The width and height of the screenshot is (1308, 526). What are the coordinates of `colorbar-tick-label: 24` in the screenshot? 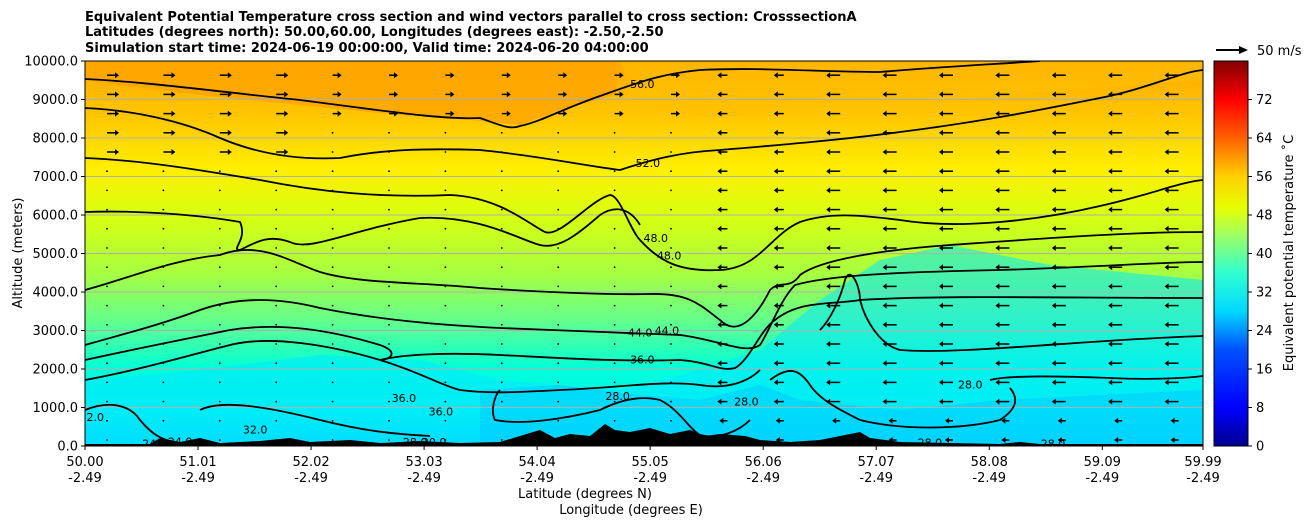 It's located at (1264, 331).